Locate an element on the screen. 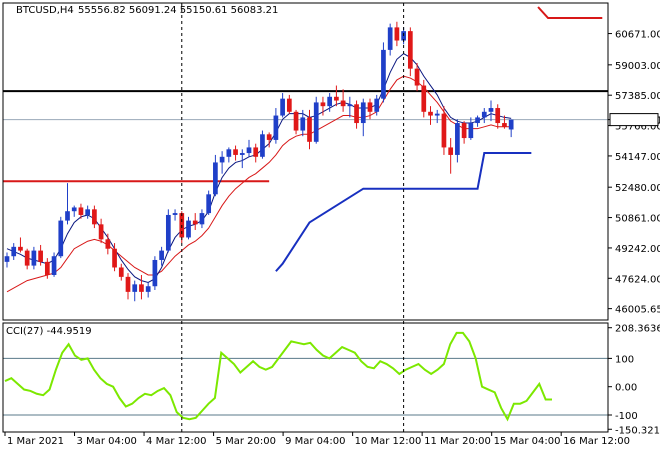  cci-label: CCI(27) -44.9519 is located at coordinates (49, 331).